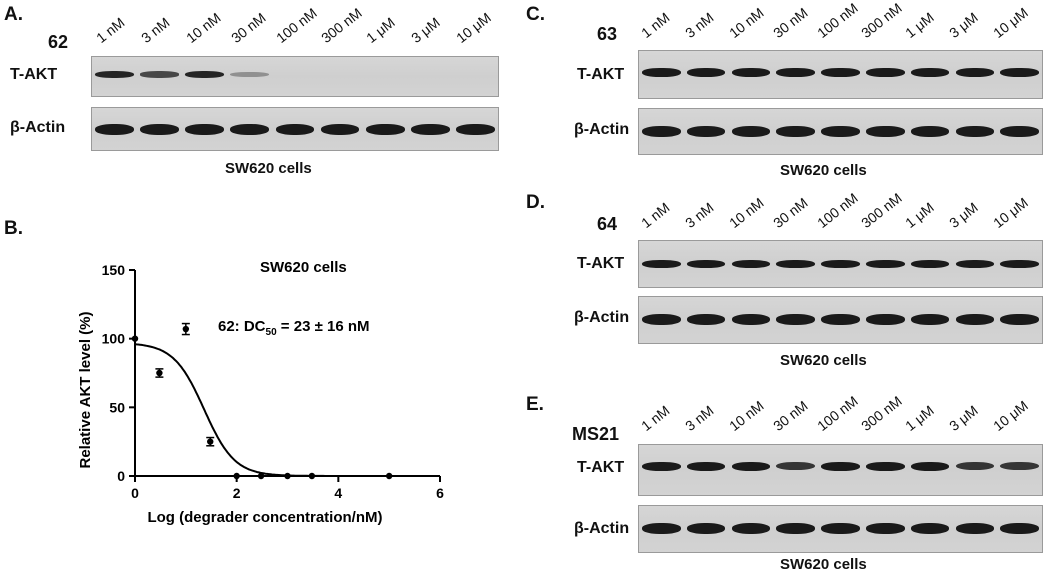  What do you see at coordinates (135, 493) in the screenshot?
I see `x-tick-label: 0` at bounding box center [135, 493].